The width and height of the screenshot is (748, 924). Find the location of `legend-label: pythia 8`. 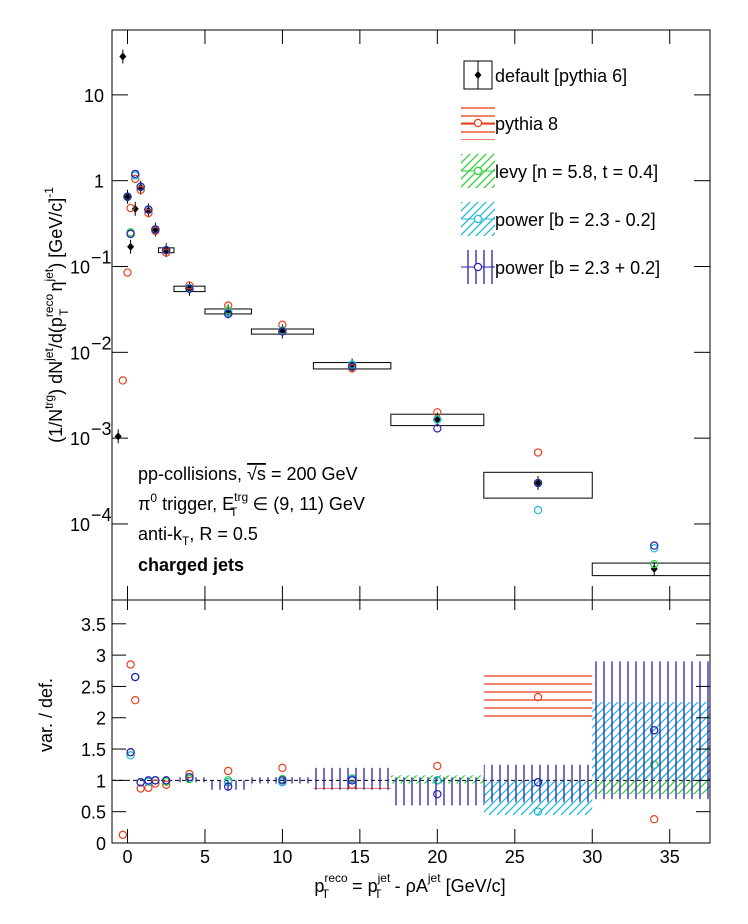

legend-label: pythia 8 is located at coordinates (526, 124).